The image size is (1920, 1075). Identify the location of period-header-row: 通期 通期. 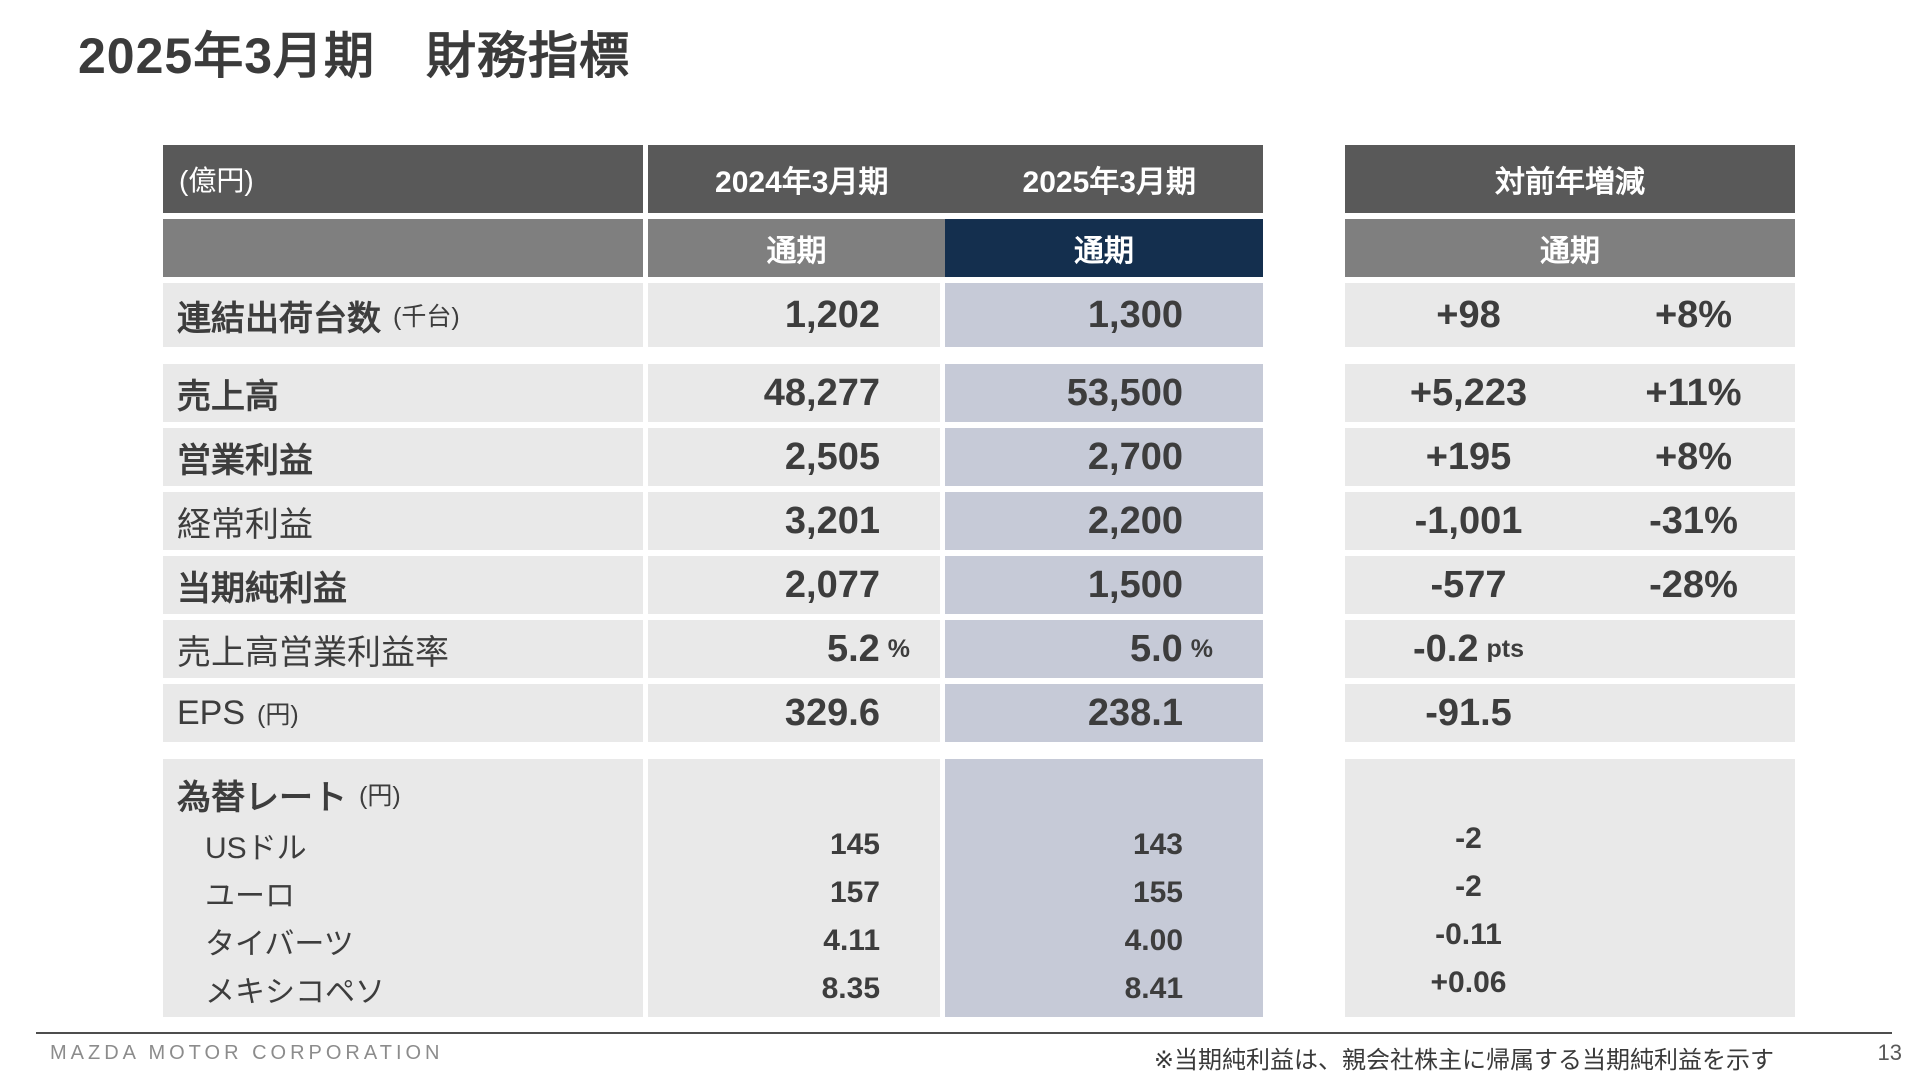
(713, 248).